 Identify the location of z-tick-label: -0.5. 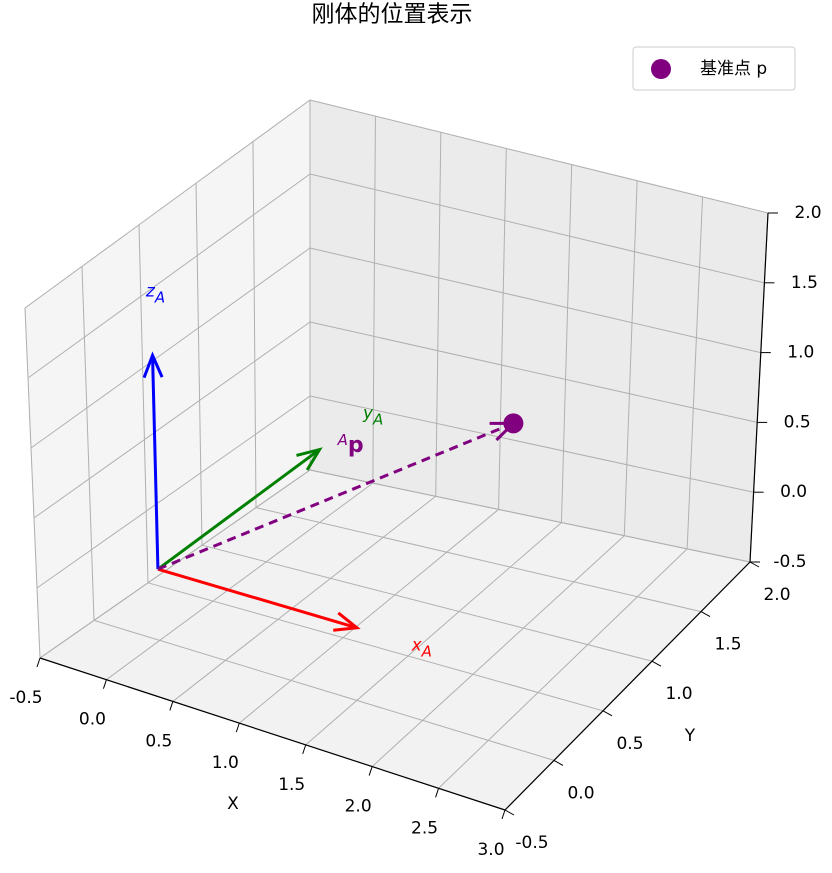
(789, 562).